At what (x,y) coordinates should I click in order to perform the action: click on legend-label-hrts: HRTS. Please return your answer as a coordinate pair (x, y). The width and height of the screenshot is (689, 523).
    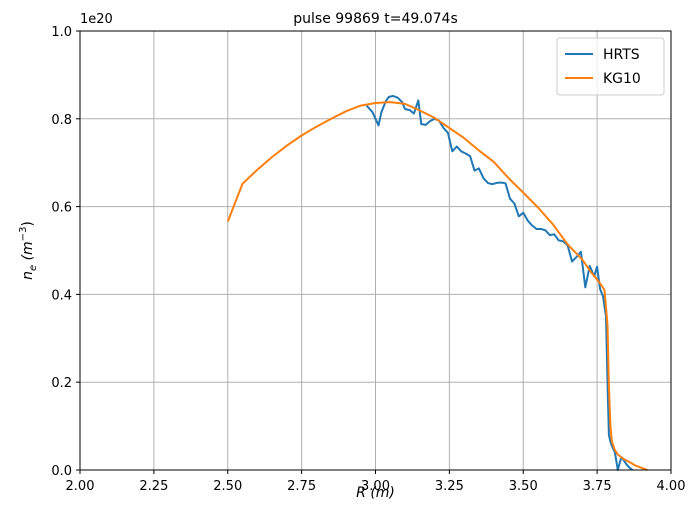
    Looking at the image, I should click on (621, 55).